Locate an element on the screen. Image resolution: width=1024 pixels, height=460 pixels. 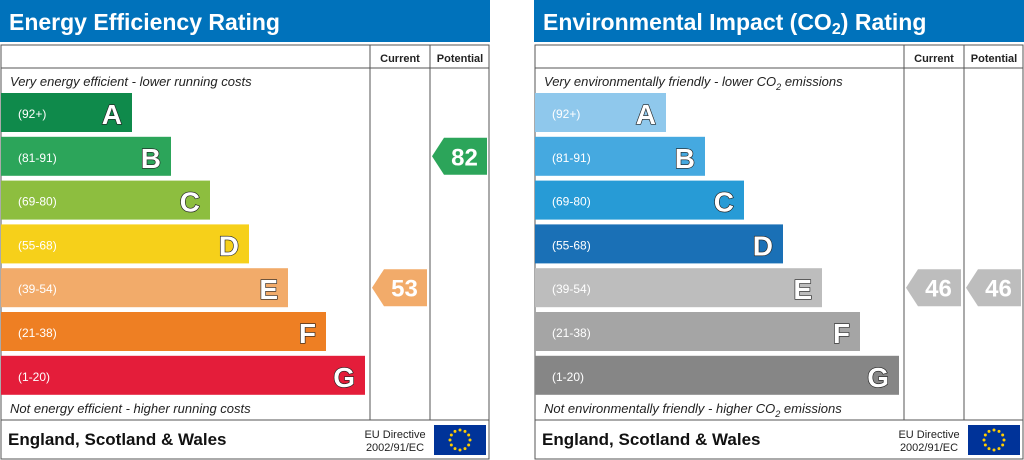
potential-rating-value: 82 is located at coordinates (464, 157).